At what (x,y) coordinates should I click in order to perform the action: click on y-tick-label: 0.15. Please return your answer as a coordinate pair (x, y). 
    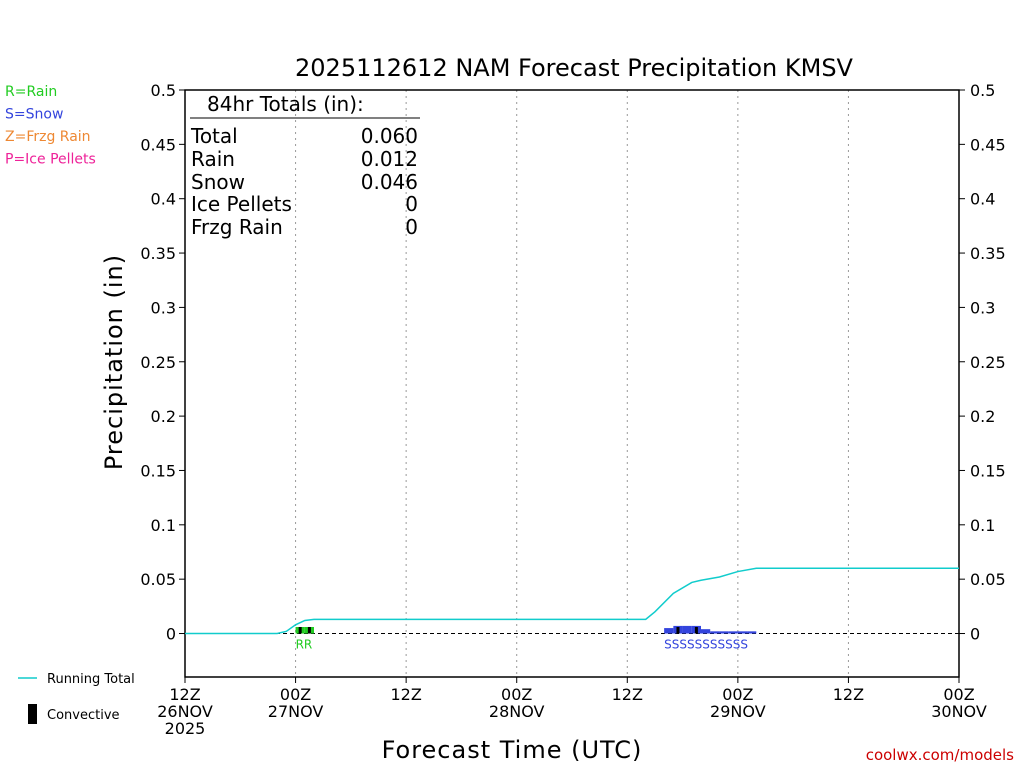
    Looking at the image, I should click on (158, 470).